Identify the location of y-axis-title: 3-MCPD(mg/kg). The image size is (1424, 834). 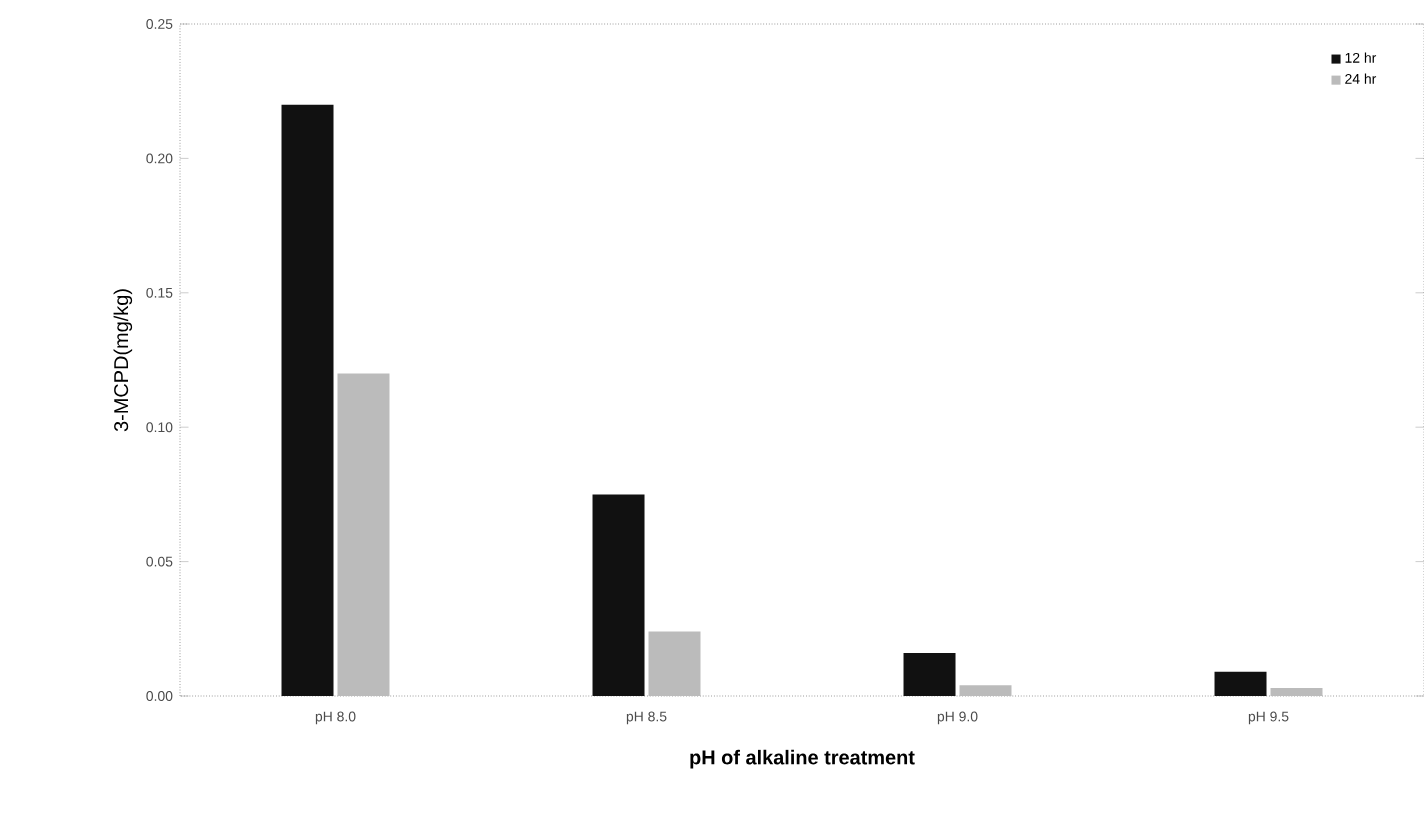
(123, 360).